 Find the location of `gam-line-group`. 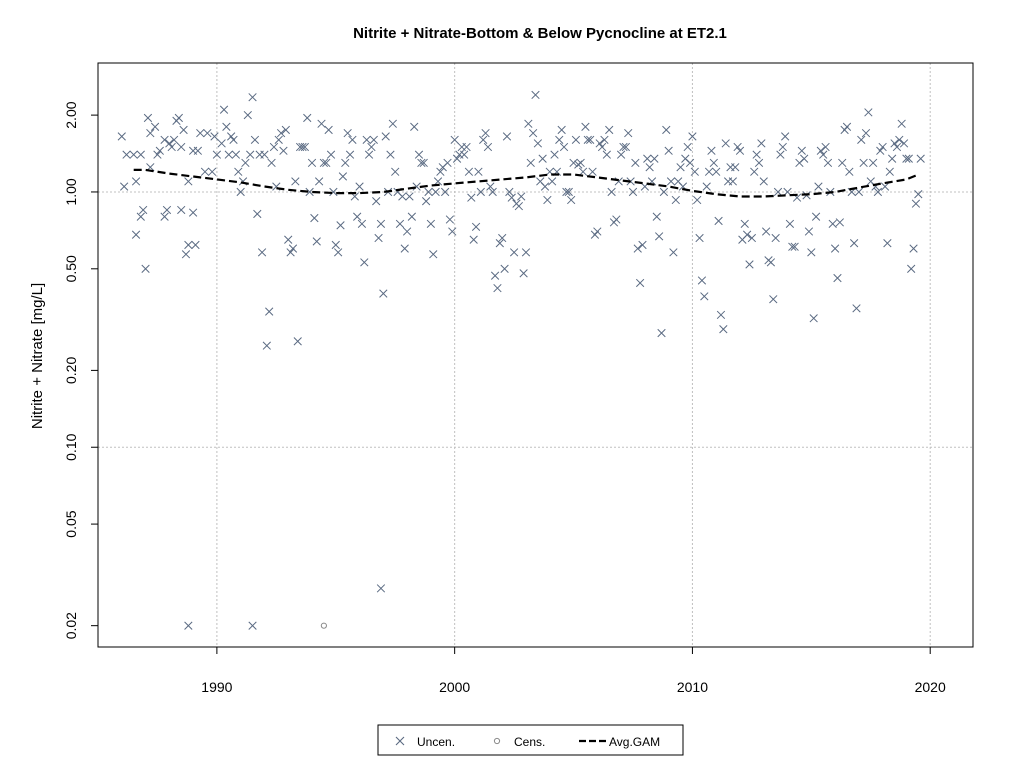

gam-line-group is located at coordinates (526, 183).